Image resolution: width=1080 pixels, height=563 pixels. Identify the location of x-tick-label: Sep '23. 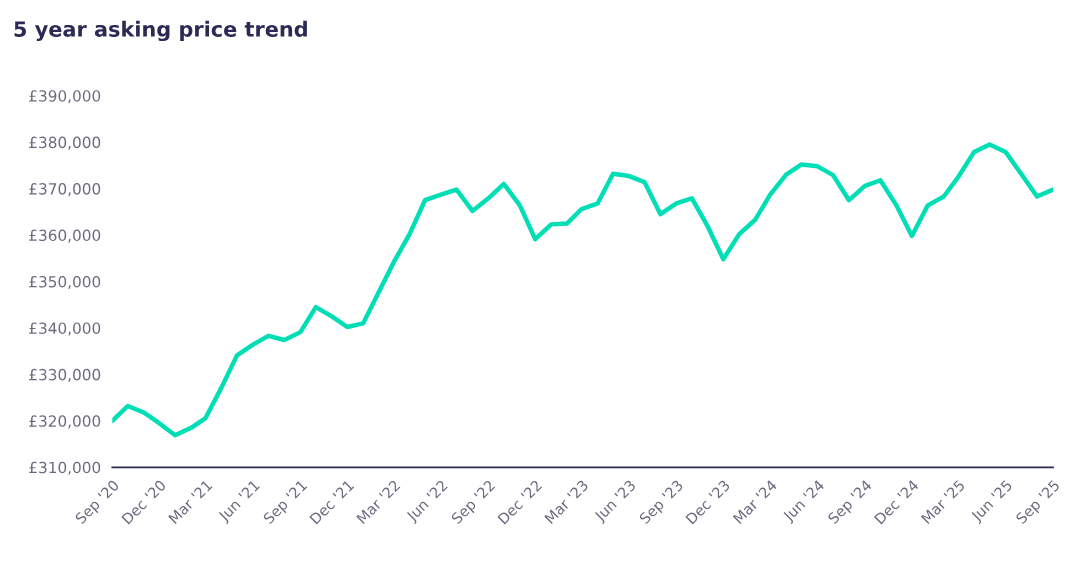
(662, 503).